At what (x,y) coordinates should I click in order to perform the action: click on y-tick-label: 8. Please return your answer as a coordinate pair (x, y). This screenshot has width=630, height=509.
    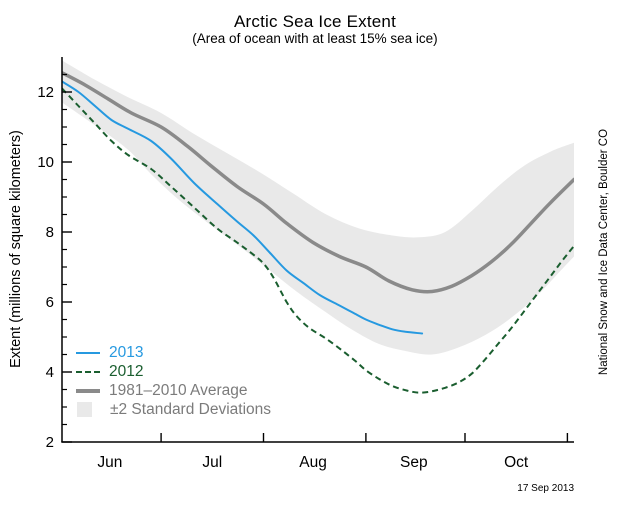
    Looking at the image, I should click on (50, 232).